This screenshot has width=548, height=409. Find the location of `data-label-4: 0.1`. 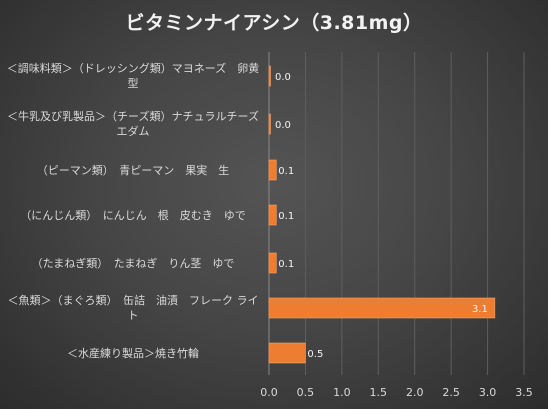

data-label-4: 0.1 is located at coordinates (286, 264).